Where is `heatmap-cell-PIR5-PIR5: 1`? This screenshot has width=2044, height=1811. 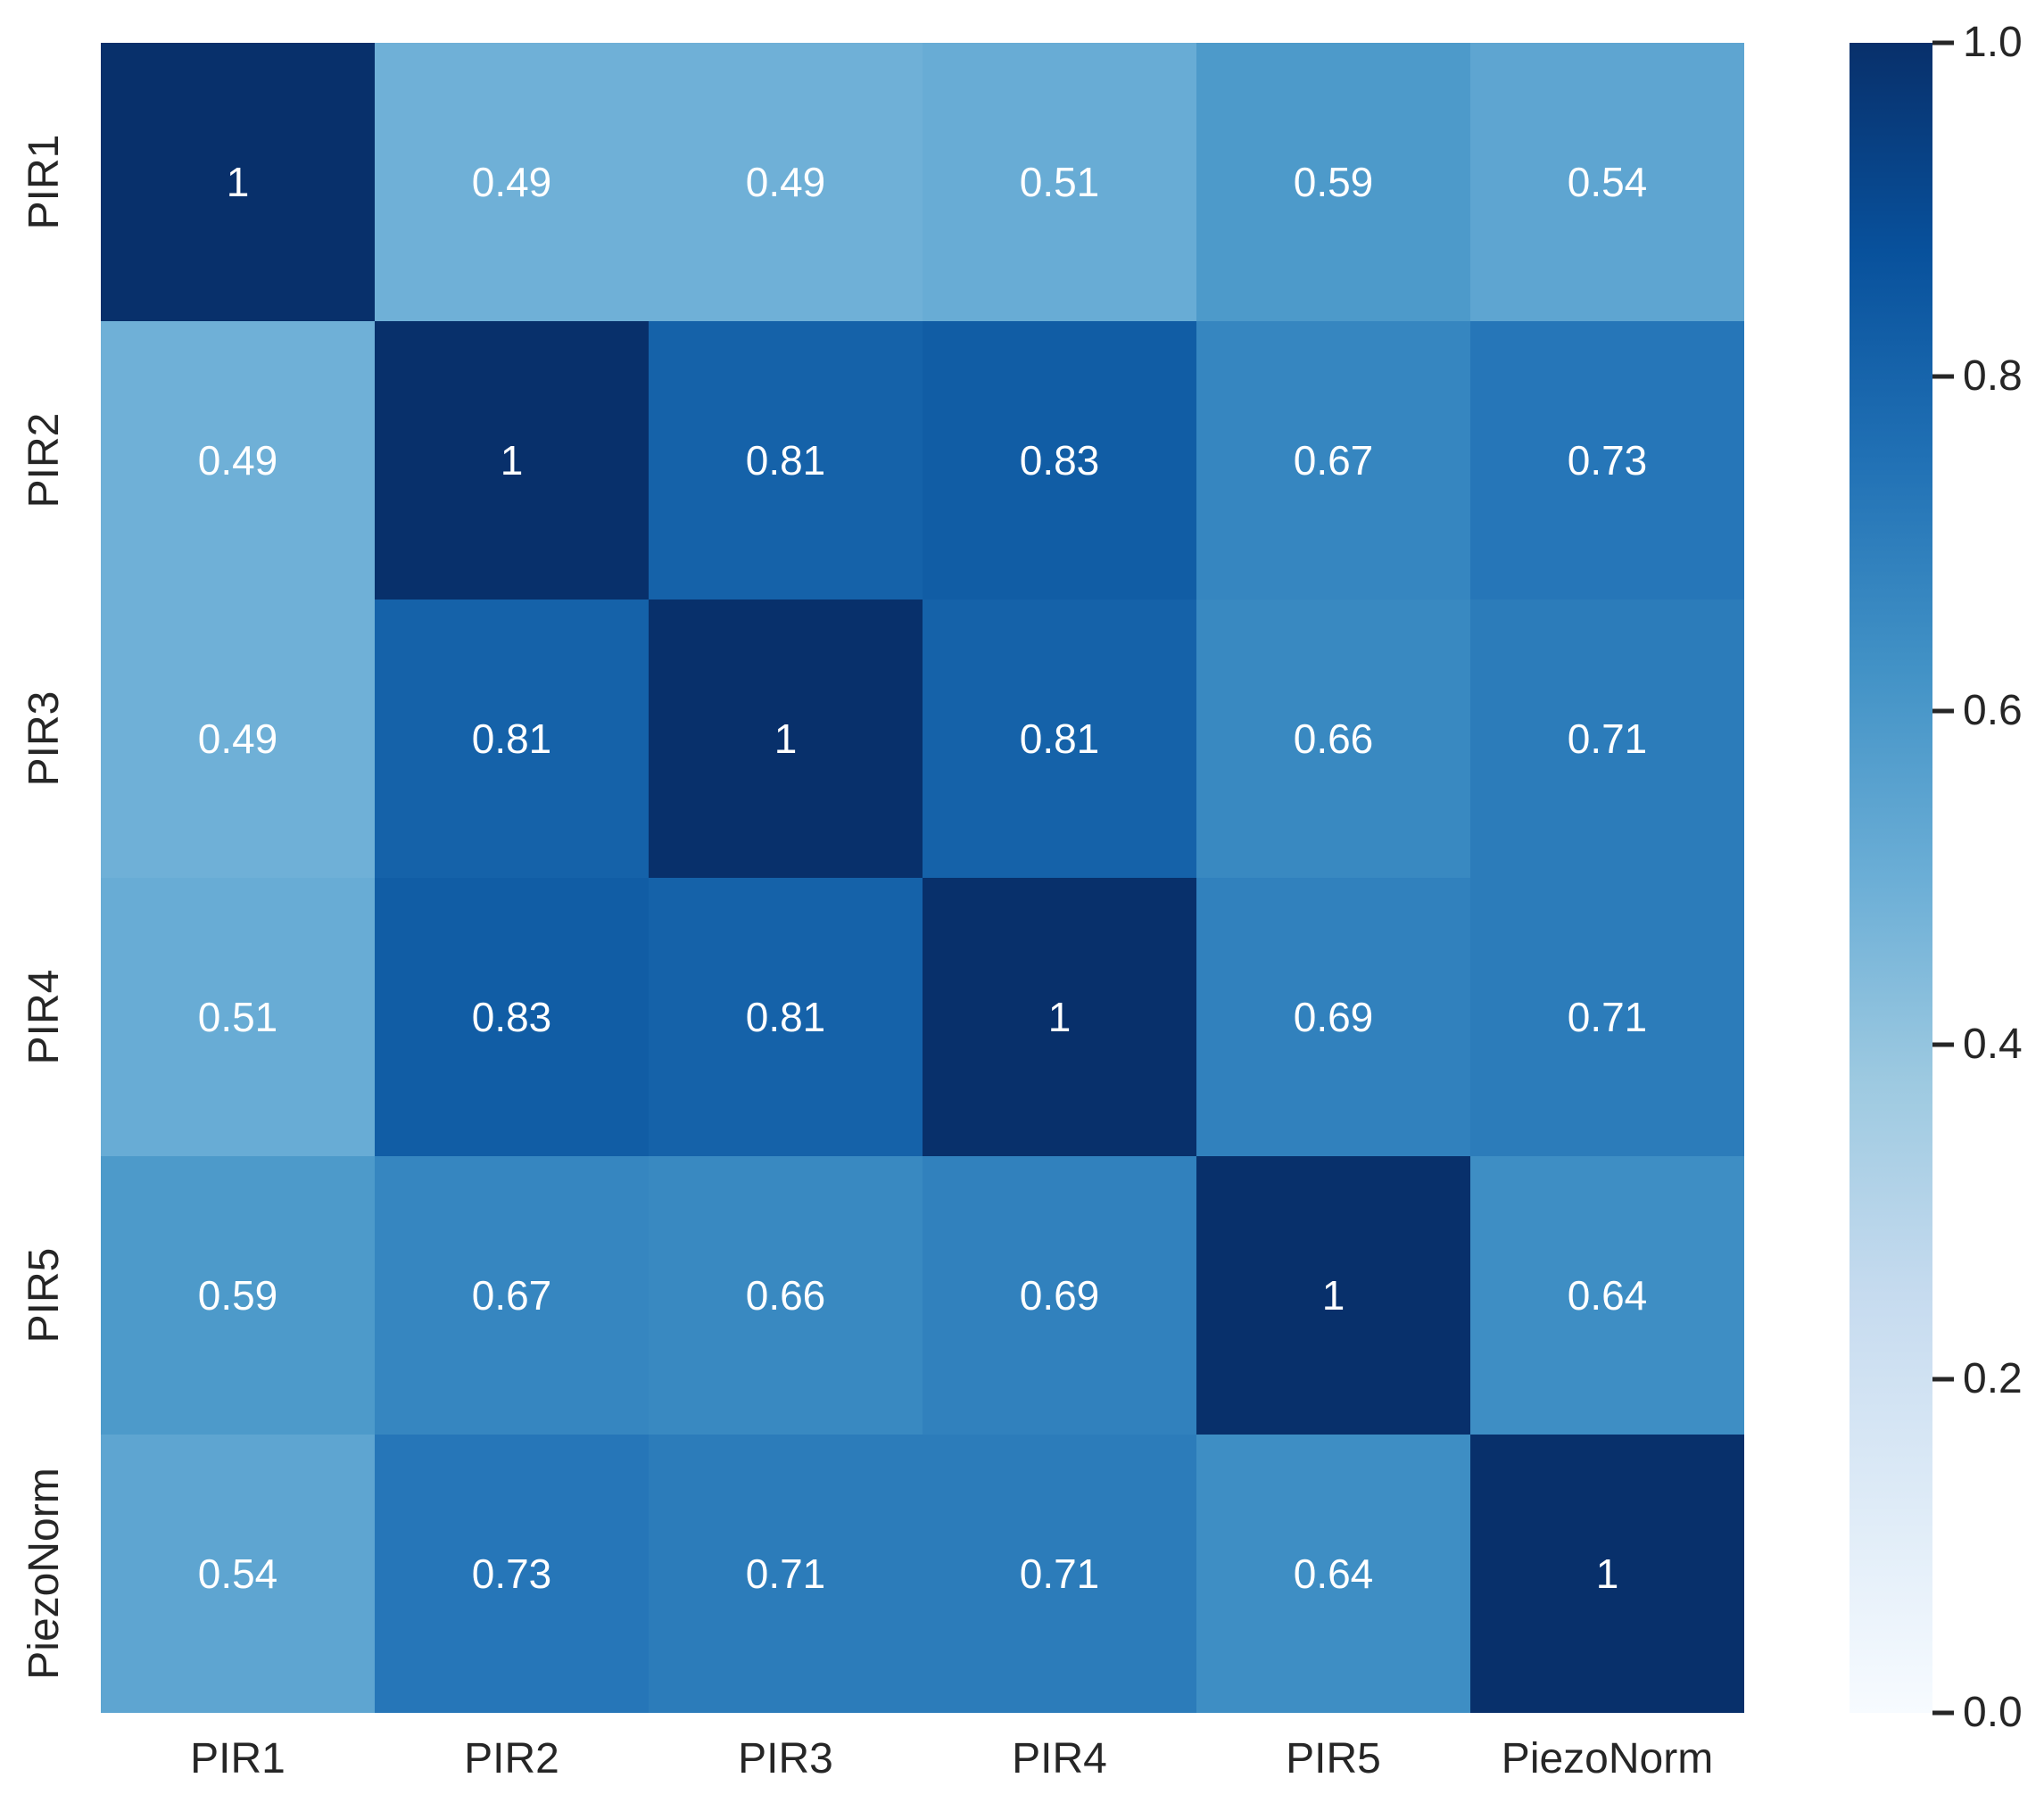 heatmap-cell-PIR5-PIR5: 1 is located at coordinates (1333, 1296).